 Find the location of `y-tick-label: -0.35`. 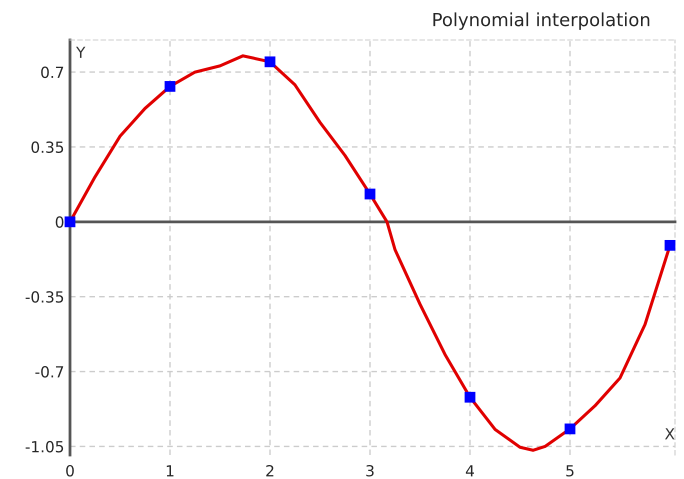

y-tick-label: -0.35 is located at coordinates (45, 297).